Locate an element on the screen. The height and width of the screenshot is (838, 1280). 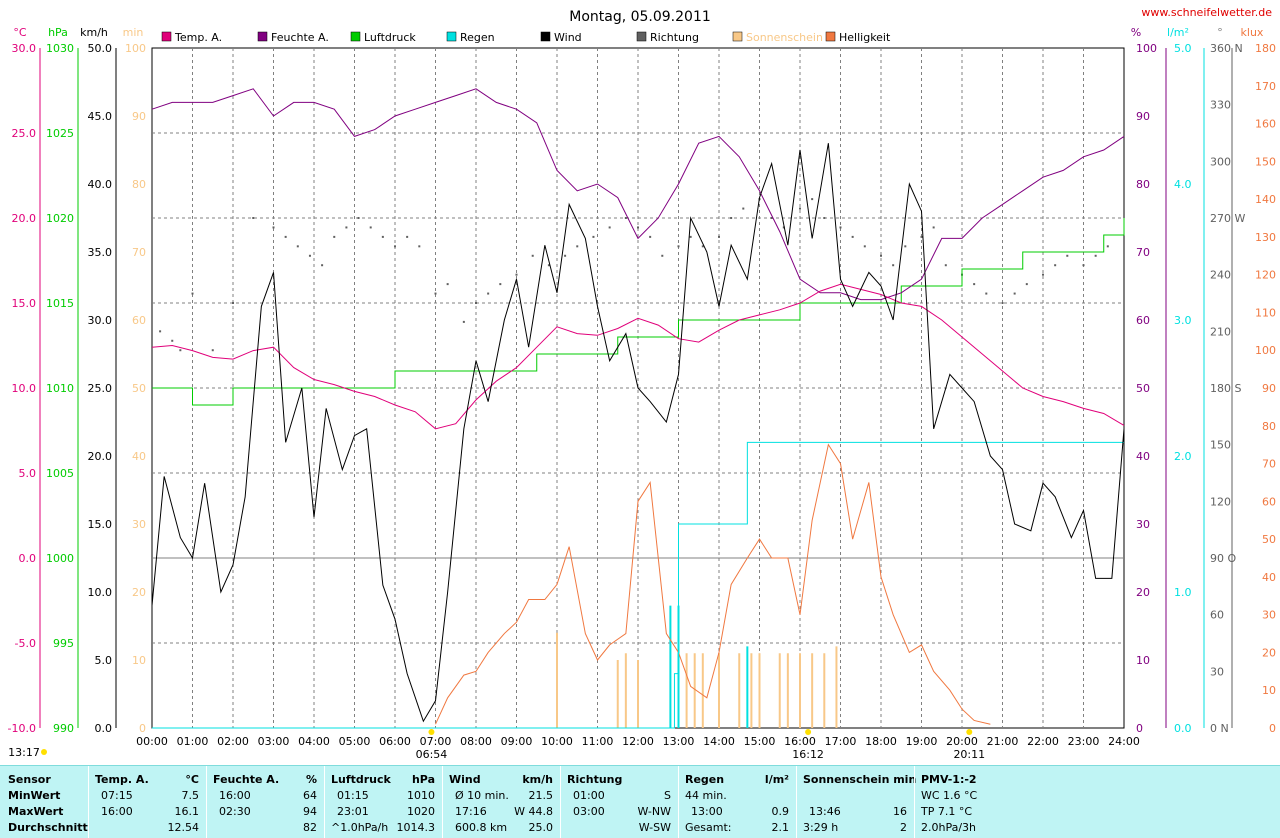
direction-tick-label: 90 O is located at coordinates (1223, 558).